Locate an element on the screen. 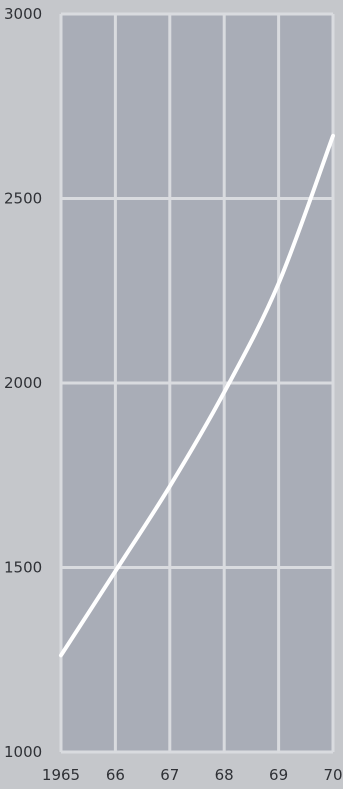 This screenshot has width=343, height=789. y-axis-labels: 1000 1500 2000 2500 3000 is located at coordinates (23, 383).